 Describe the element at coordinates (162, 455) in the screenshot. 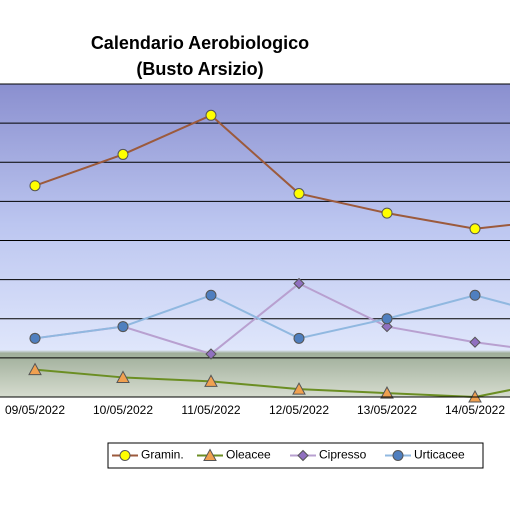

I see `legend-label: Gramin.` at that location.